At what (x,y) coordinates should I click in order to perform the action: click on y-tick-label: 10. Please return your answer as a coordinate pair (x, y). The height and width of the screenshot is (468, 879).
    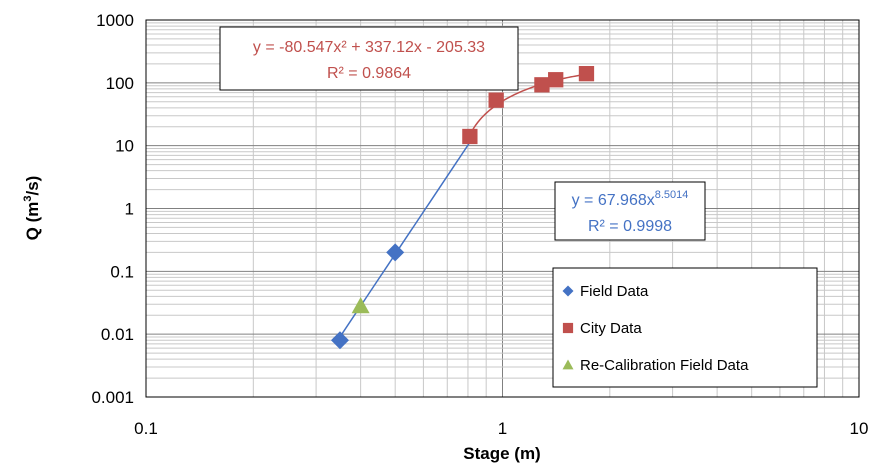
    Looking at the image, I should click on (124, 146).